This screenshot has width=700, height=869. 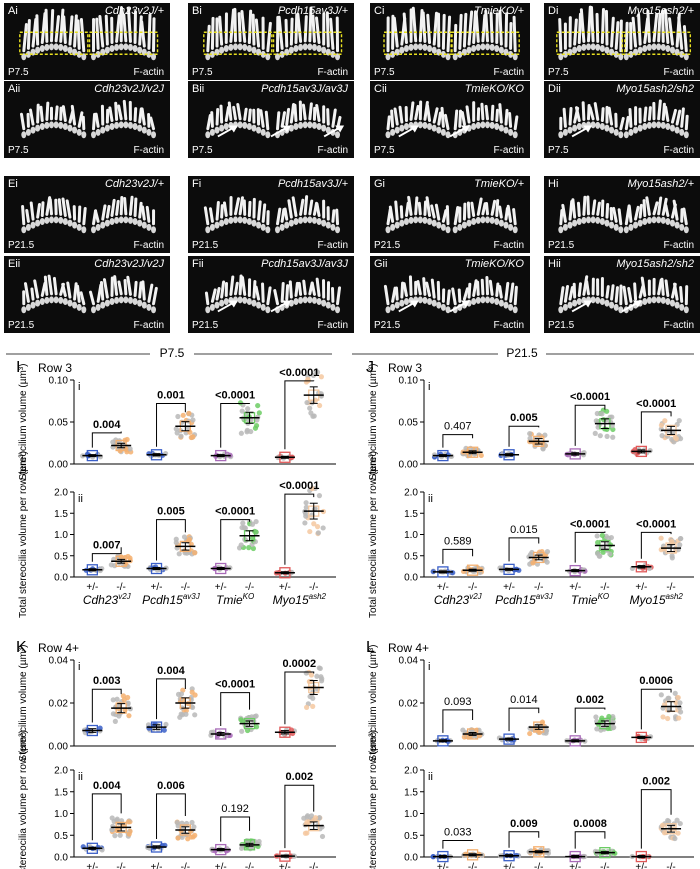 I want to click on stereocilia-image, so click(x=623, y=294).